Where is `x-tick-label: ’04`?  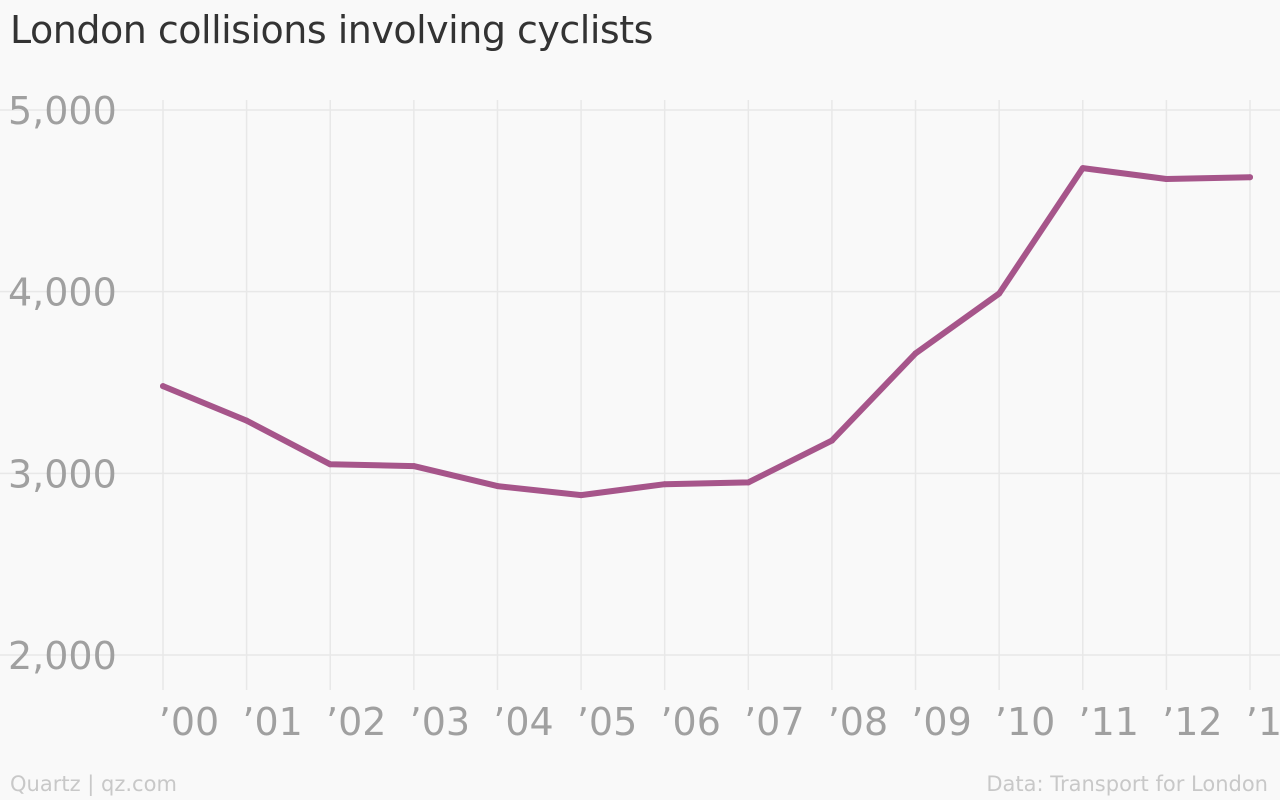
x-tick-label: ’04 is located at coordinates (523, 722).